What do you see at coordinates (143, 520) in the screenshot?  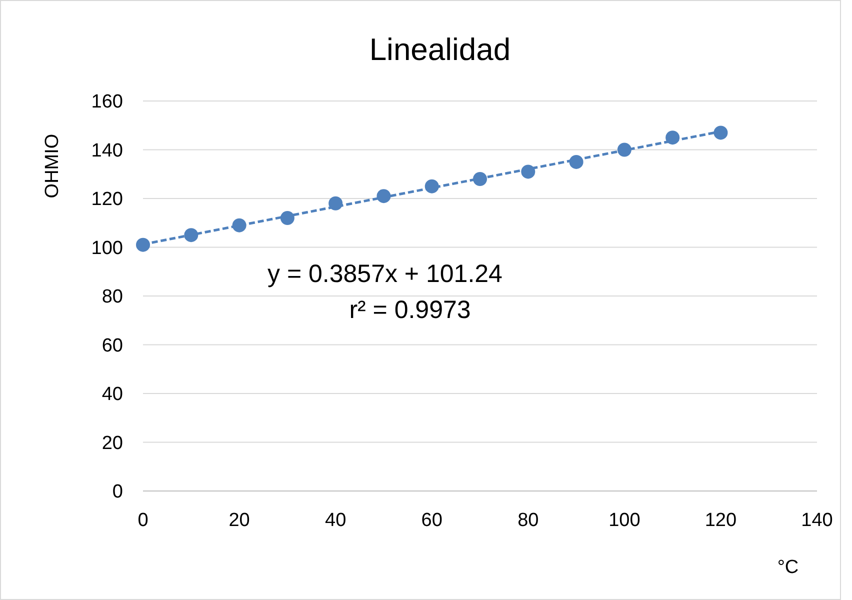 I see `x-tick-label: 0` at bounding box center [143, 520].